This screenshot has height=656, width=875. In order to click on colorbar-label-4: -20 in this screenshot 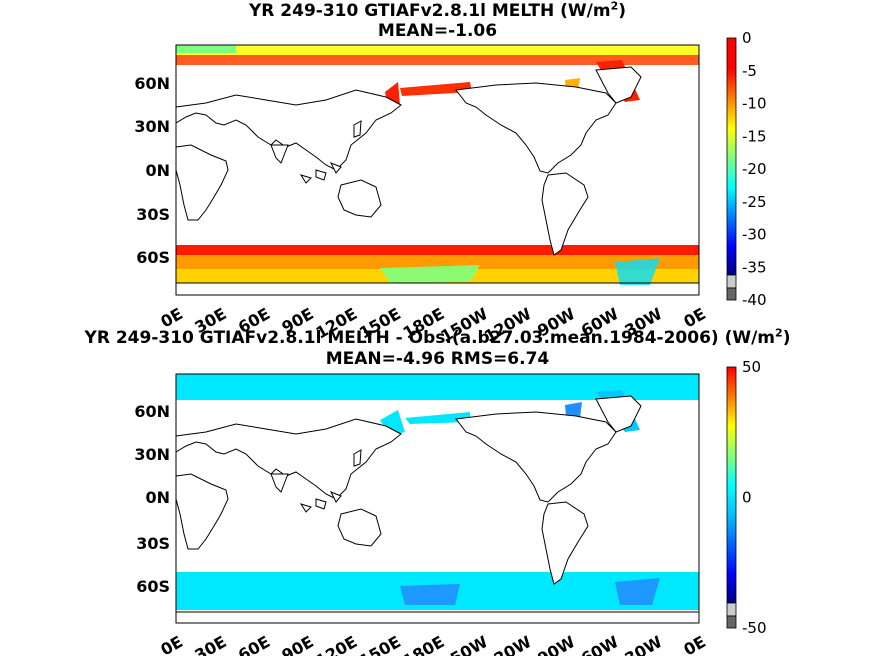, I will do `click(754, 169)`.